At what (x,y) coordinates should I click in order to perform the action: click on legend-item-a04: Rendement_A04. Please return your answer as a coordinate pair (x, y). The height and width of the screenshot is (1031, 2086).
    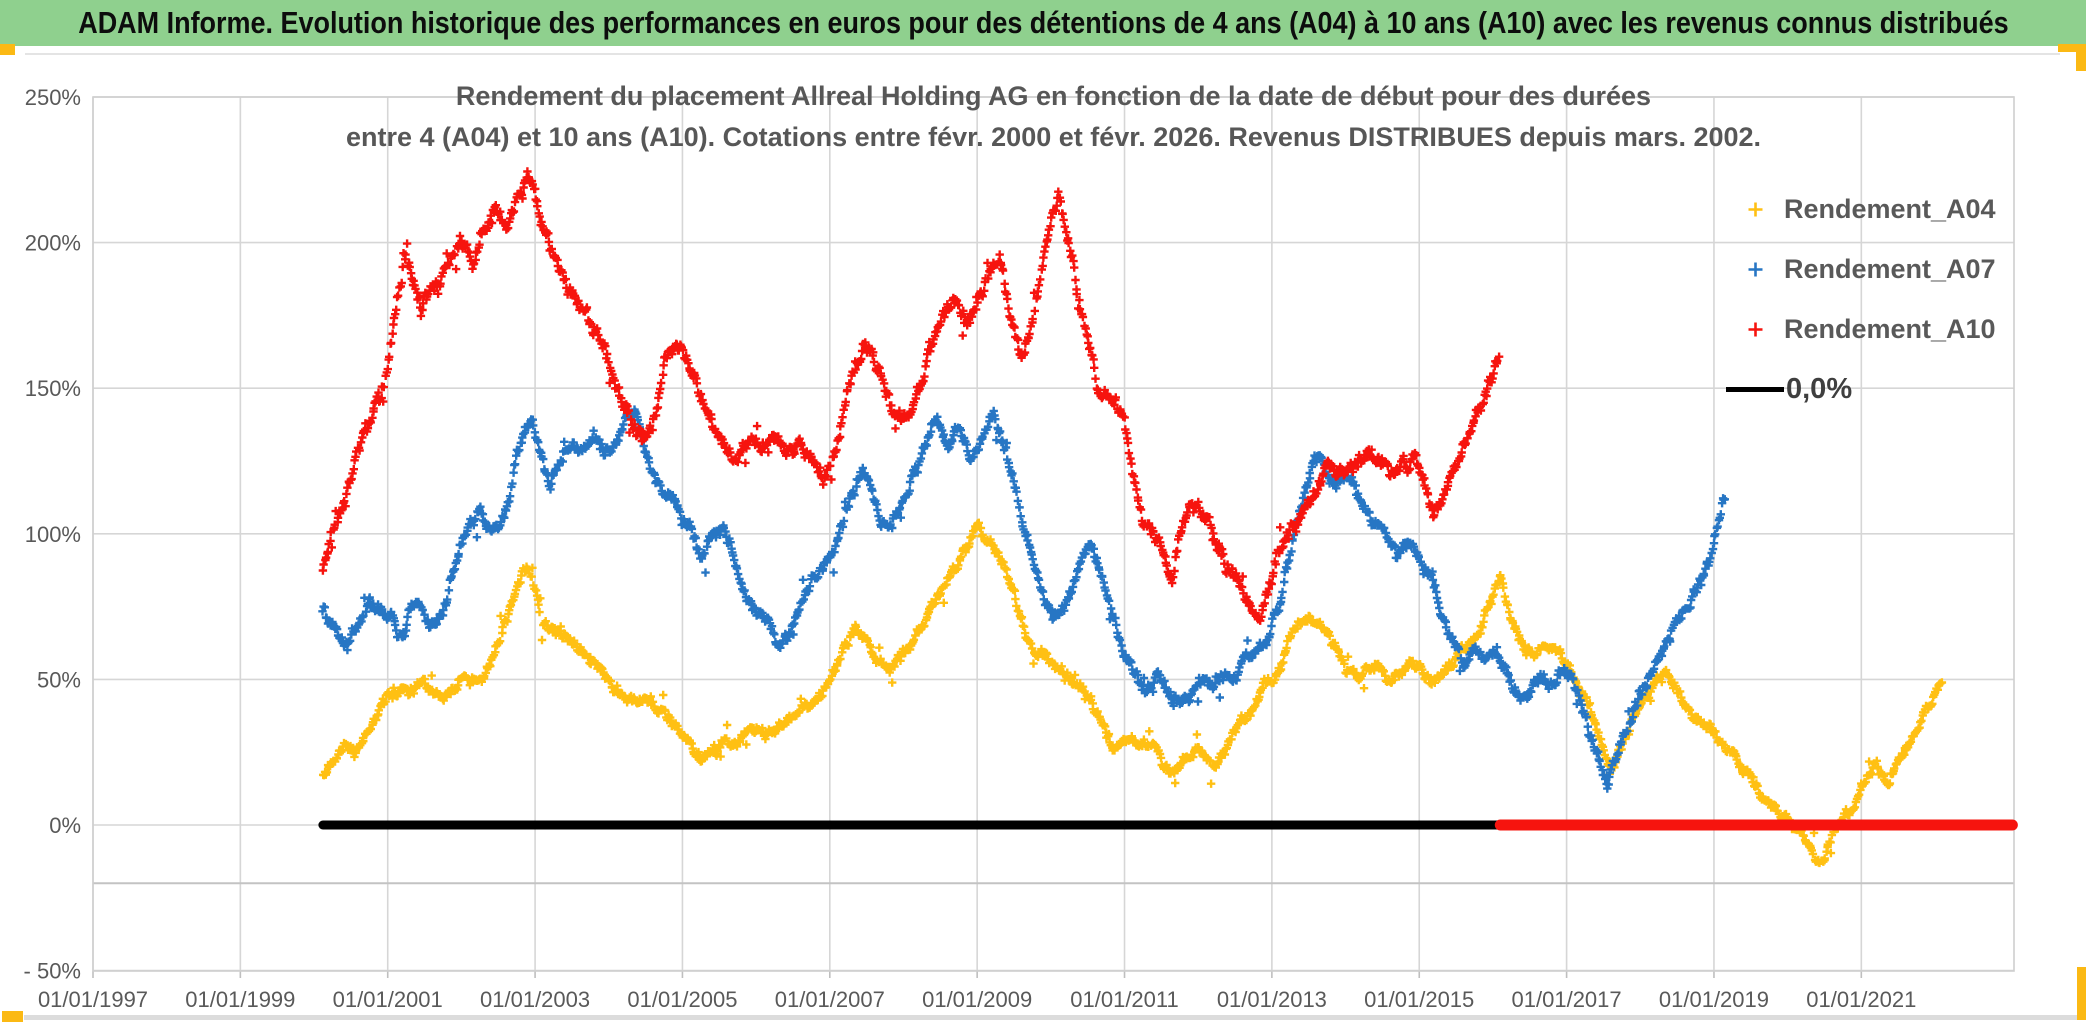
    Looking at the image, I should click on (1861, 209).